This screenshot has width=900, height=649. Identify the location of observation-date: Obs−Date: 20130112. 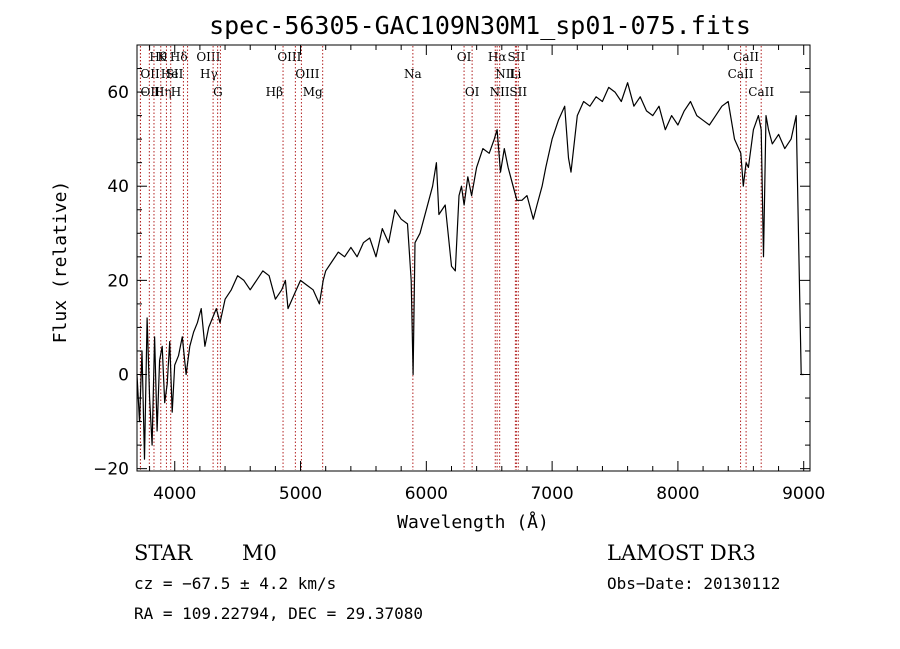
(693, 583).